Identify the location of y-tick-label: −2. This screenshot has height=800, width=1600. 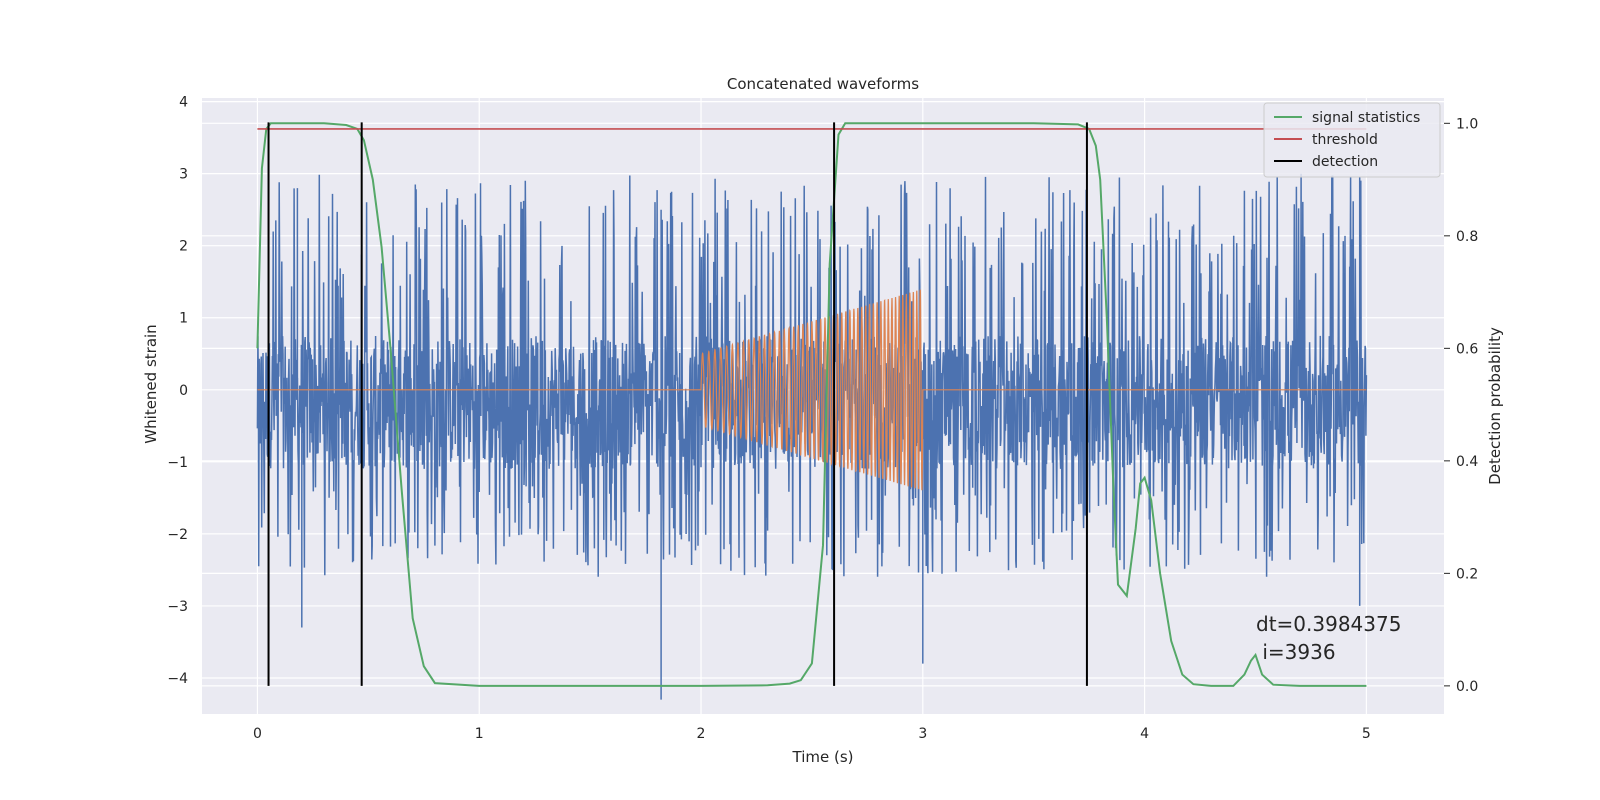
(177, 535).